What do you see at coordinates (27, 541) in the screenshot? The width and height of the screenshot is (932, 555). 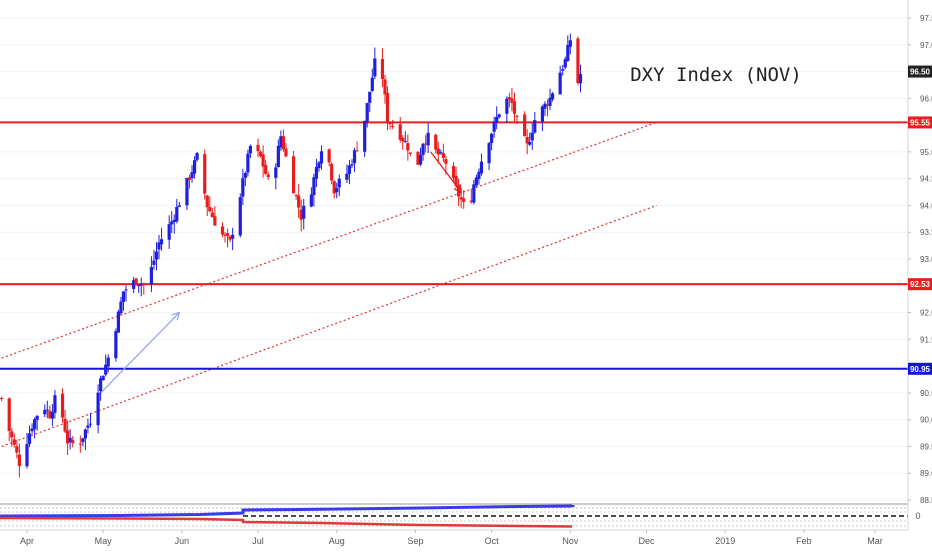 I see `x-tick-label: Apr` at bounding box center [27, 541].